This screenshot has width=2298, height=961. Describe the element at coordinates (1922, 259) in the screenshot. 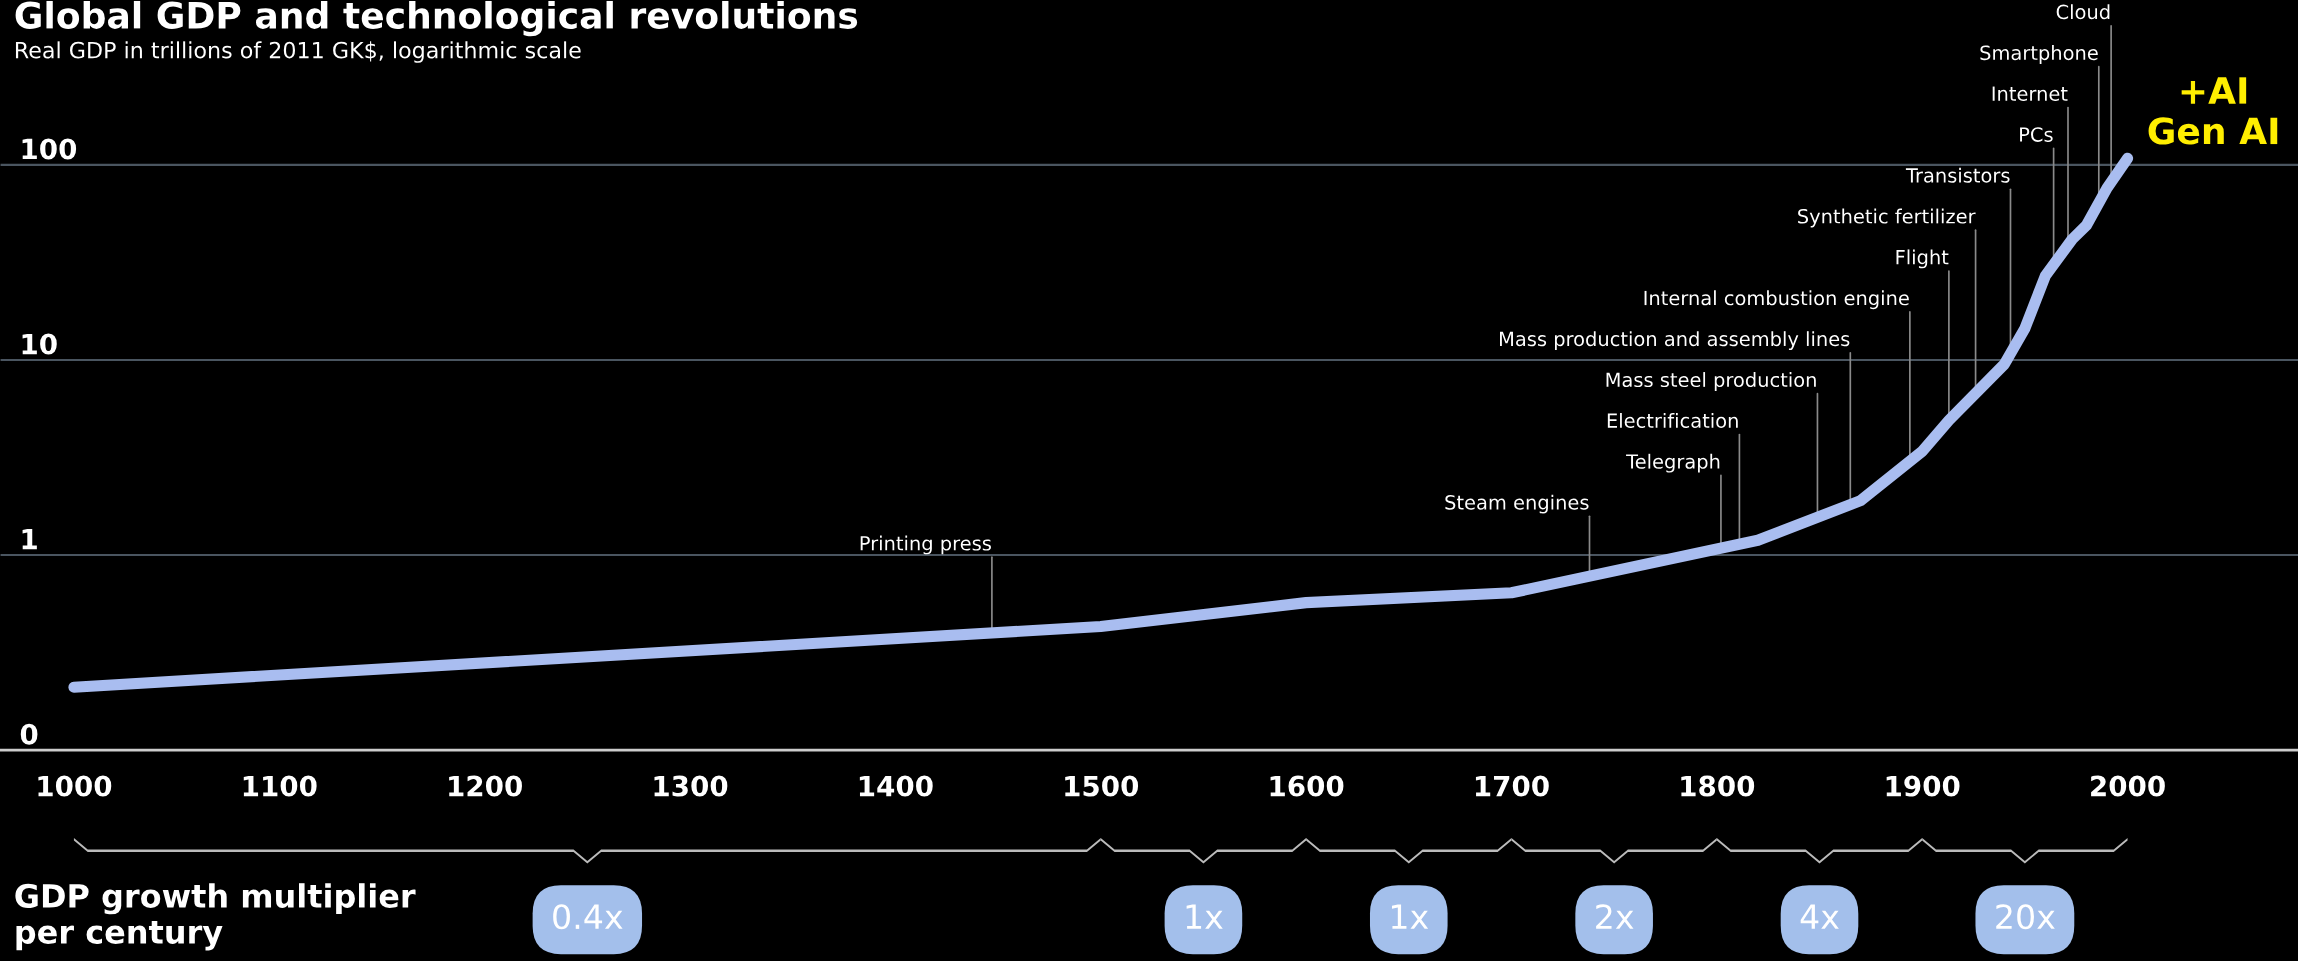

I see `annotation: Flight` at that location.